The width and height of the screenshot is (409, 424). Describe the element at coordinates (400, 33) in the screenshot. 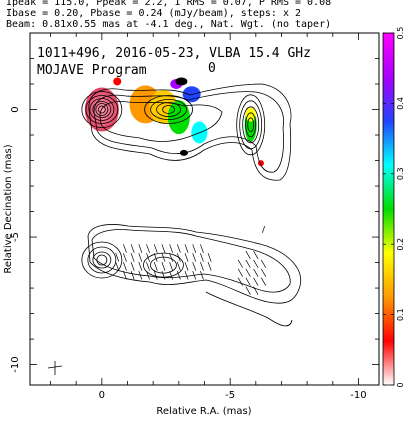

I see `colorbar-tick-label: 0.5` at that location.